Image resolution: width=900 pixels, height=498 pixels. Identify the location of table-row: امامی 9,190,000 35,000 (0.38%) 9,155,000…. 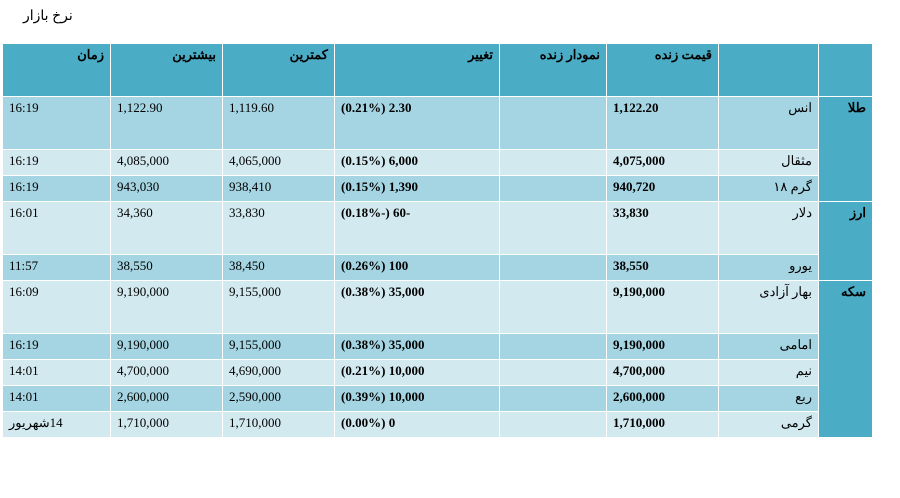
(437, 346).